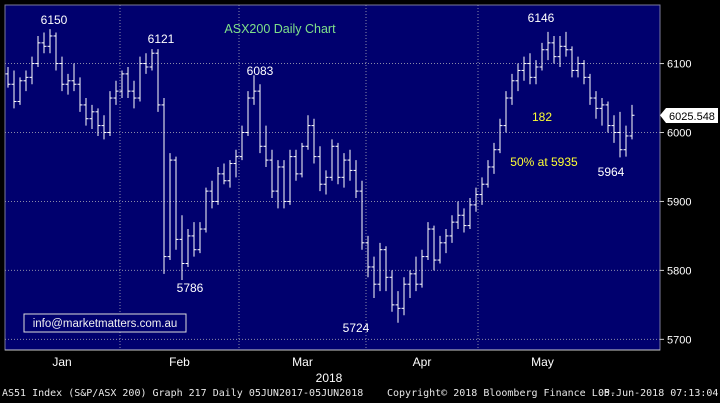 The height and width of the screenshot is (403, 720). Describe the element at coordinates (501, 393) in the screenshot. I see `footer-copyright: Copyright© 2018 Bloomberg Finance L.P.` at that location.